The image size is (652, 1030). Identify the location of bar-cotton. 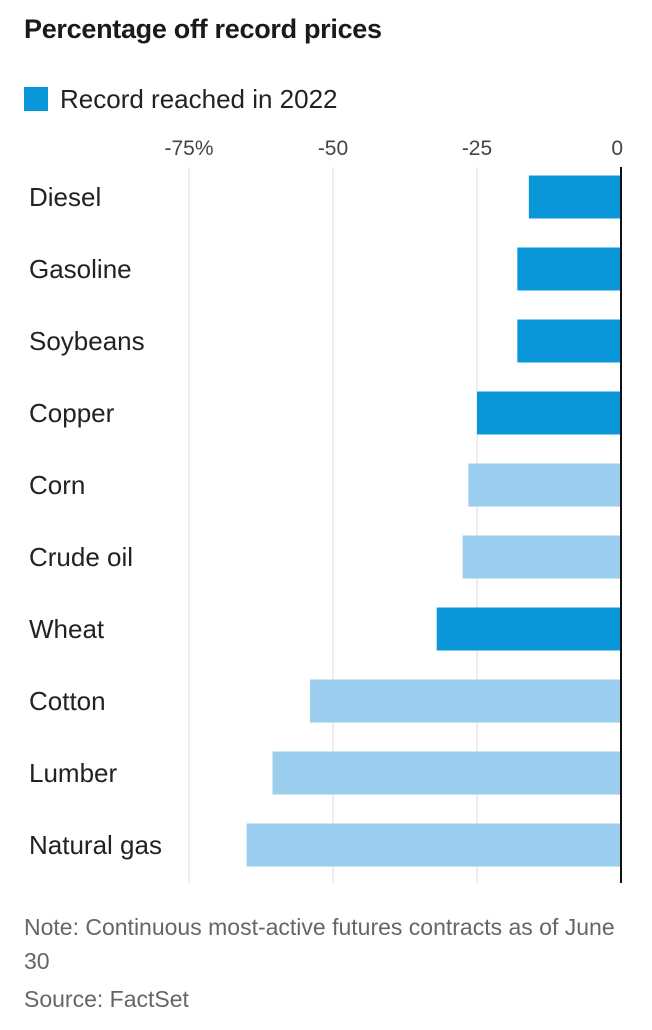
(465, 701).